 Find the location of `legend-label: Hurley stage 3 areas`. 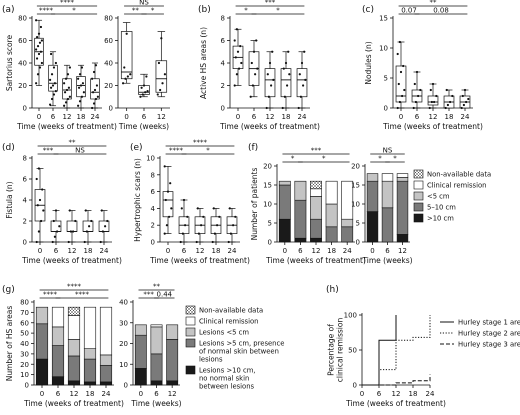

legend-label: Hurley stage 3 areas is located at coordinates (489, 345).